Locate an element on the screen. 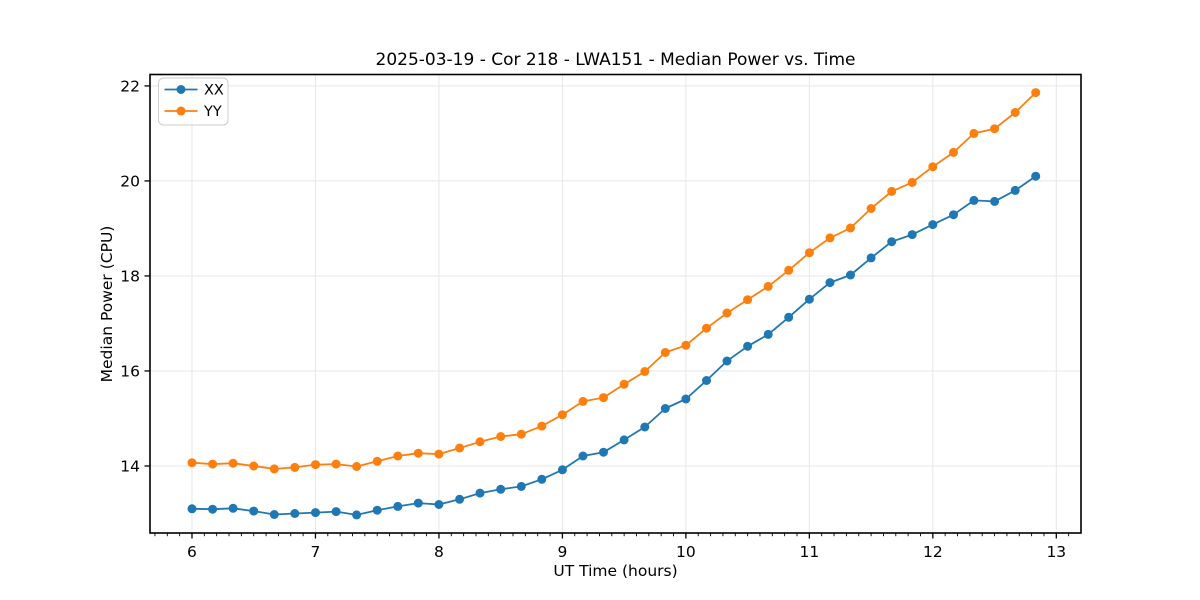 This screenshot has width=1200, height=600. y-tick-label: 14 is located at coordinates (130, 467).